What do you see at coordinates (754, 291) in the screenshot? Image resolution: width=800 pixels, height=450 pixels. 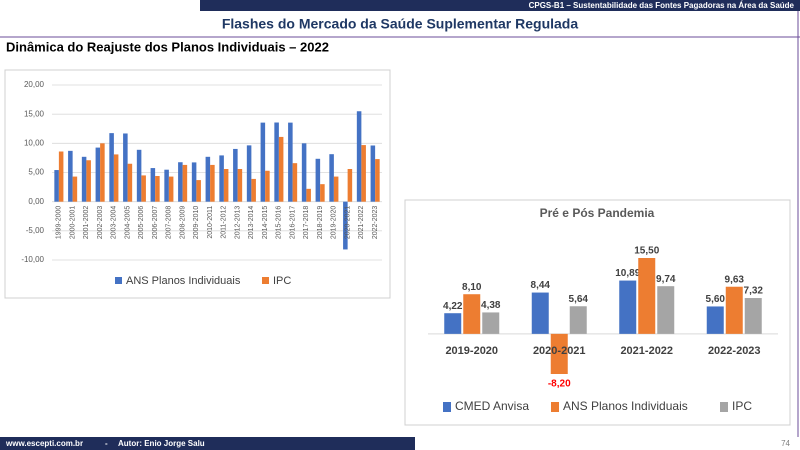 I see `value-label: 7,32` at bounding box center [754, 291].